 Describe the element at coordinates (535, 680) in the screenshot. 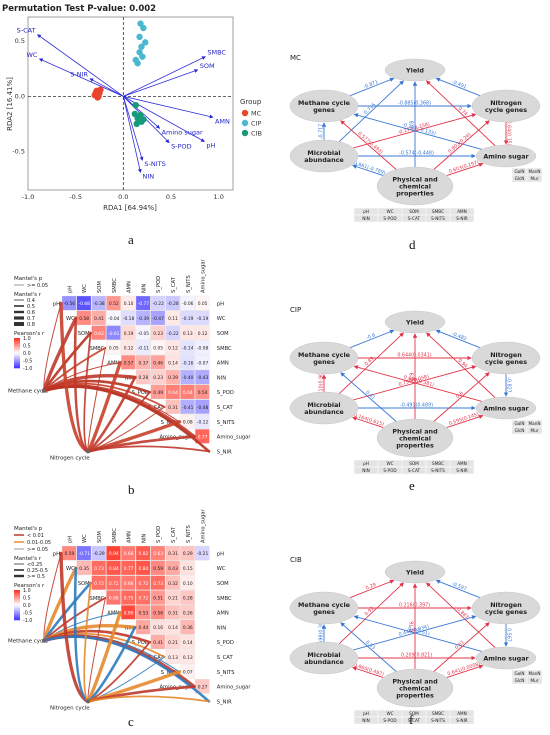

I see `amino-table-text: Mur` at that location.